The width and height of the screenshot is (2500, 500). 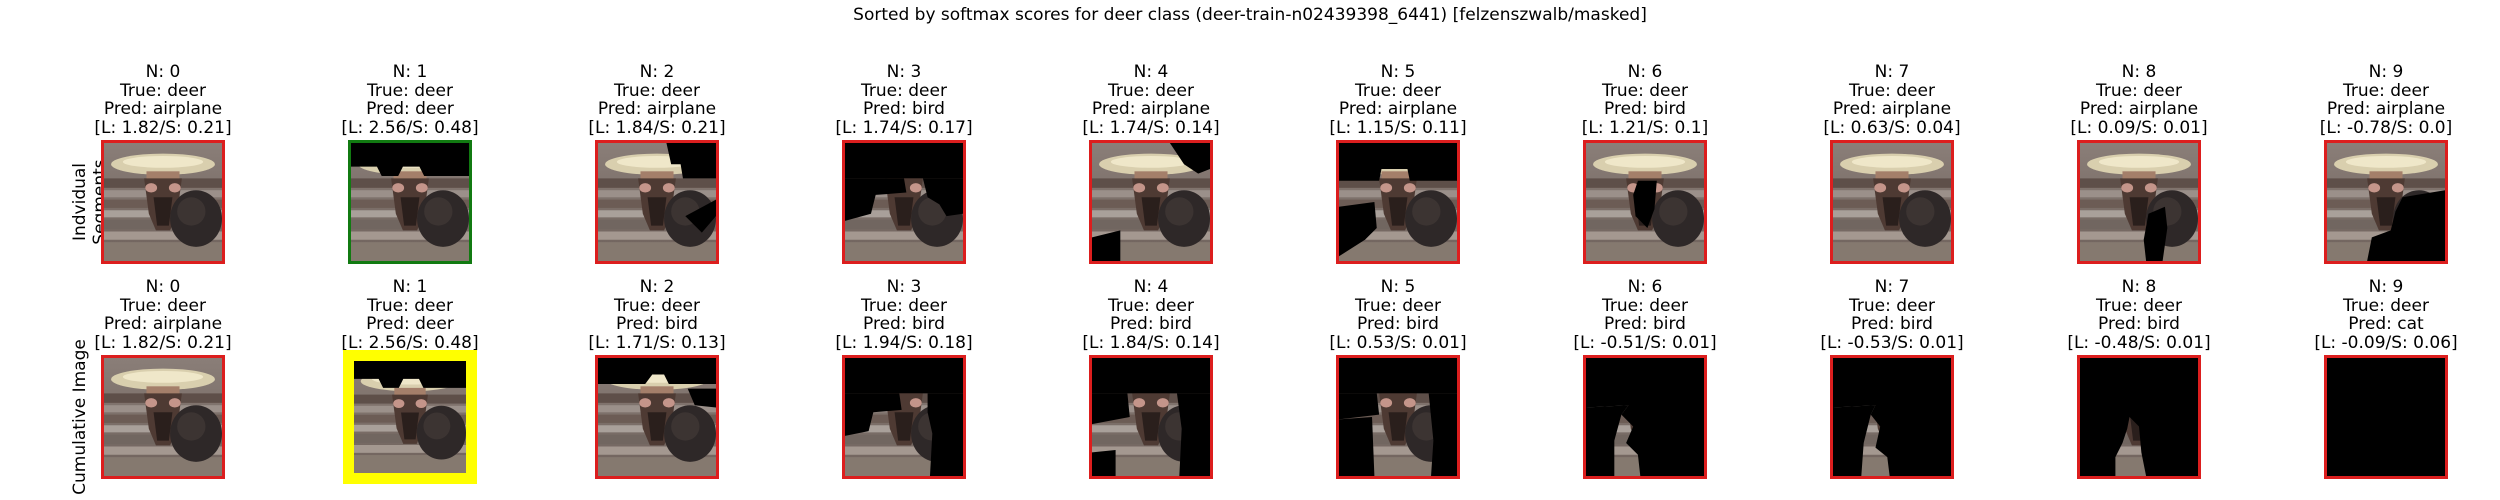 I want to click on panel-index: N: 5, so click(x=1398, y=287).